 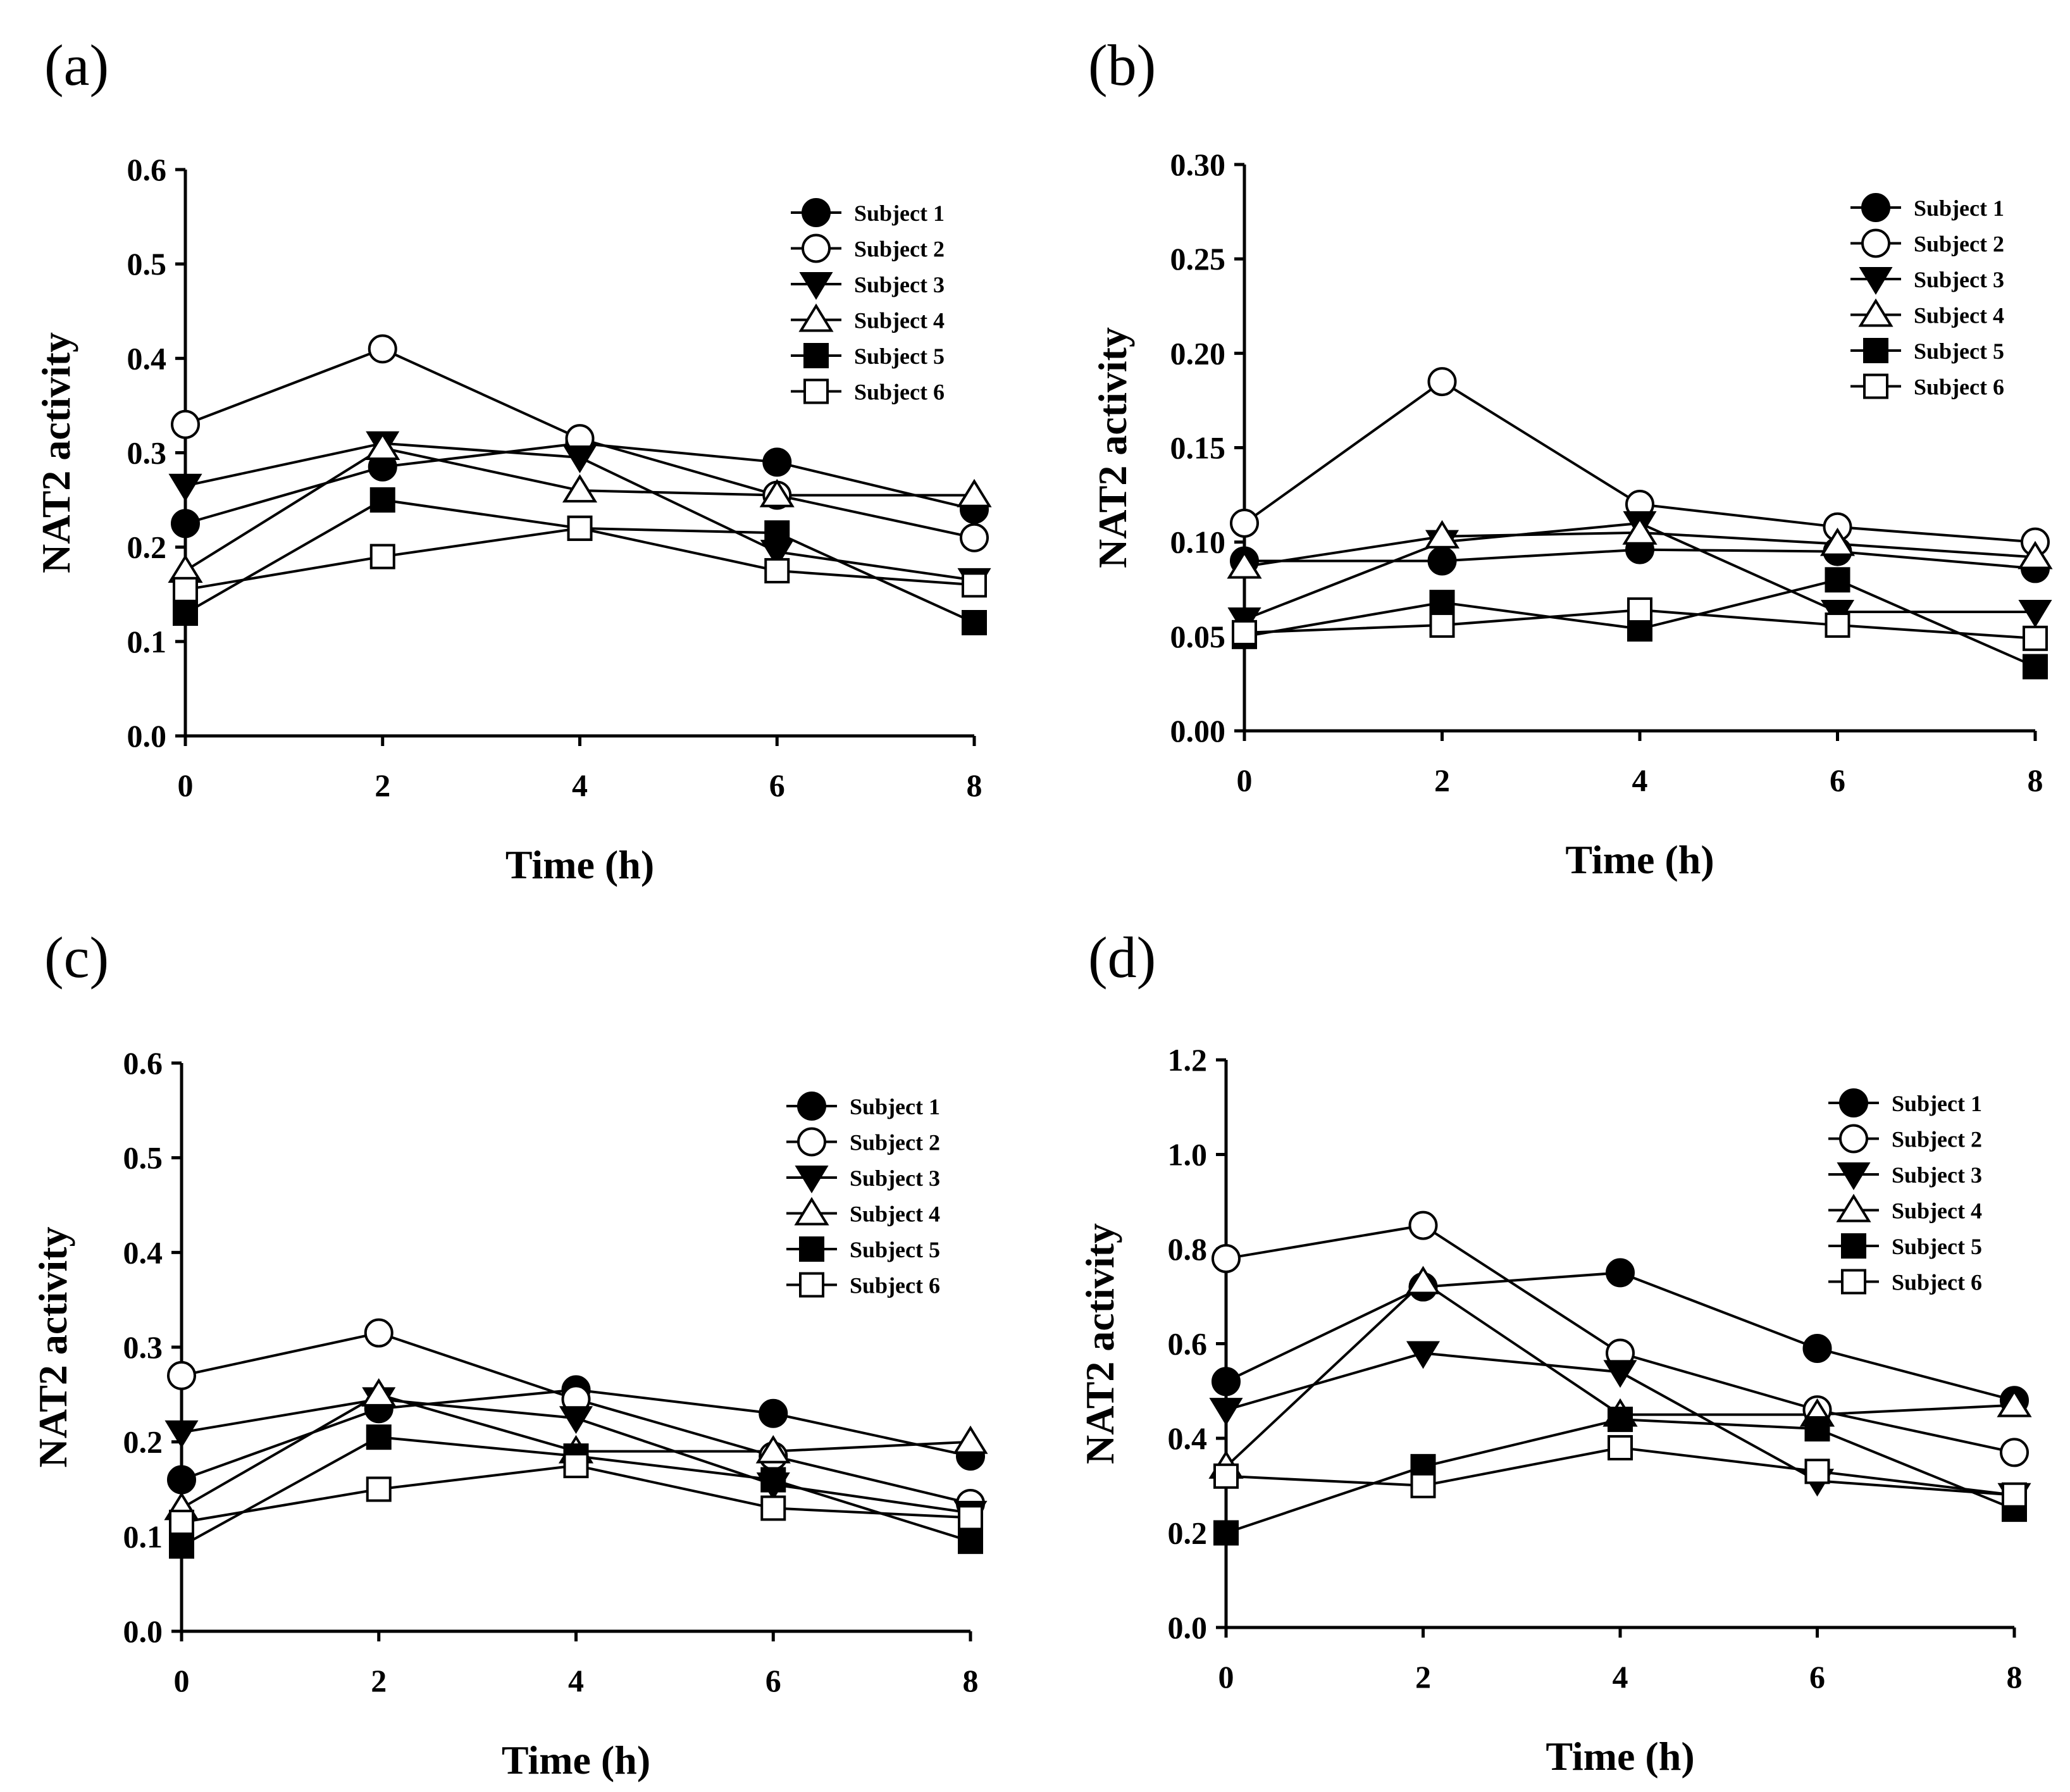 What do you see at coordinates (182, 1680) in the screenshot?
I see `panel-c-x-tick-label: 0` at bounding box center [182, 1680].